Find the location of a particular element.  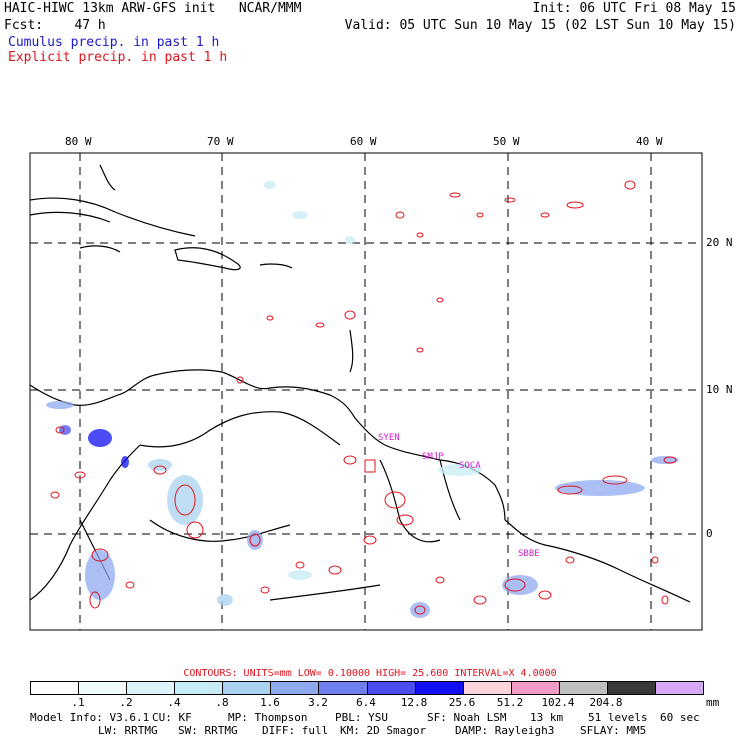

cuba-south-coast is located at coordinates (70, 217).